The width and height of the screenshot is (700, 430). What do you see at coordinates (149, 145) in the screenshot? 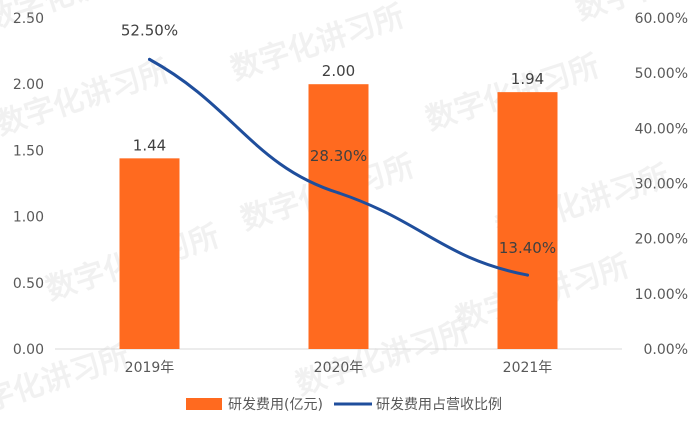
I see `bar-data-label: 1.44` at bounding box center [149, 145].